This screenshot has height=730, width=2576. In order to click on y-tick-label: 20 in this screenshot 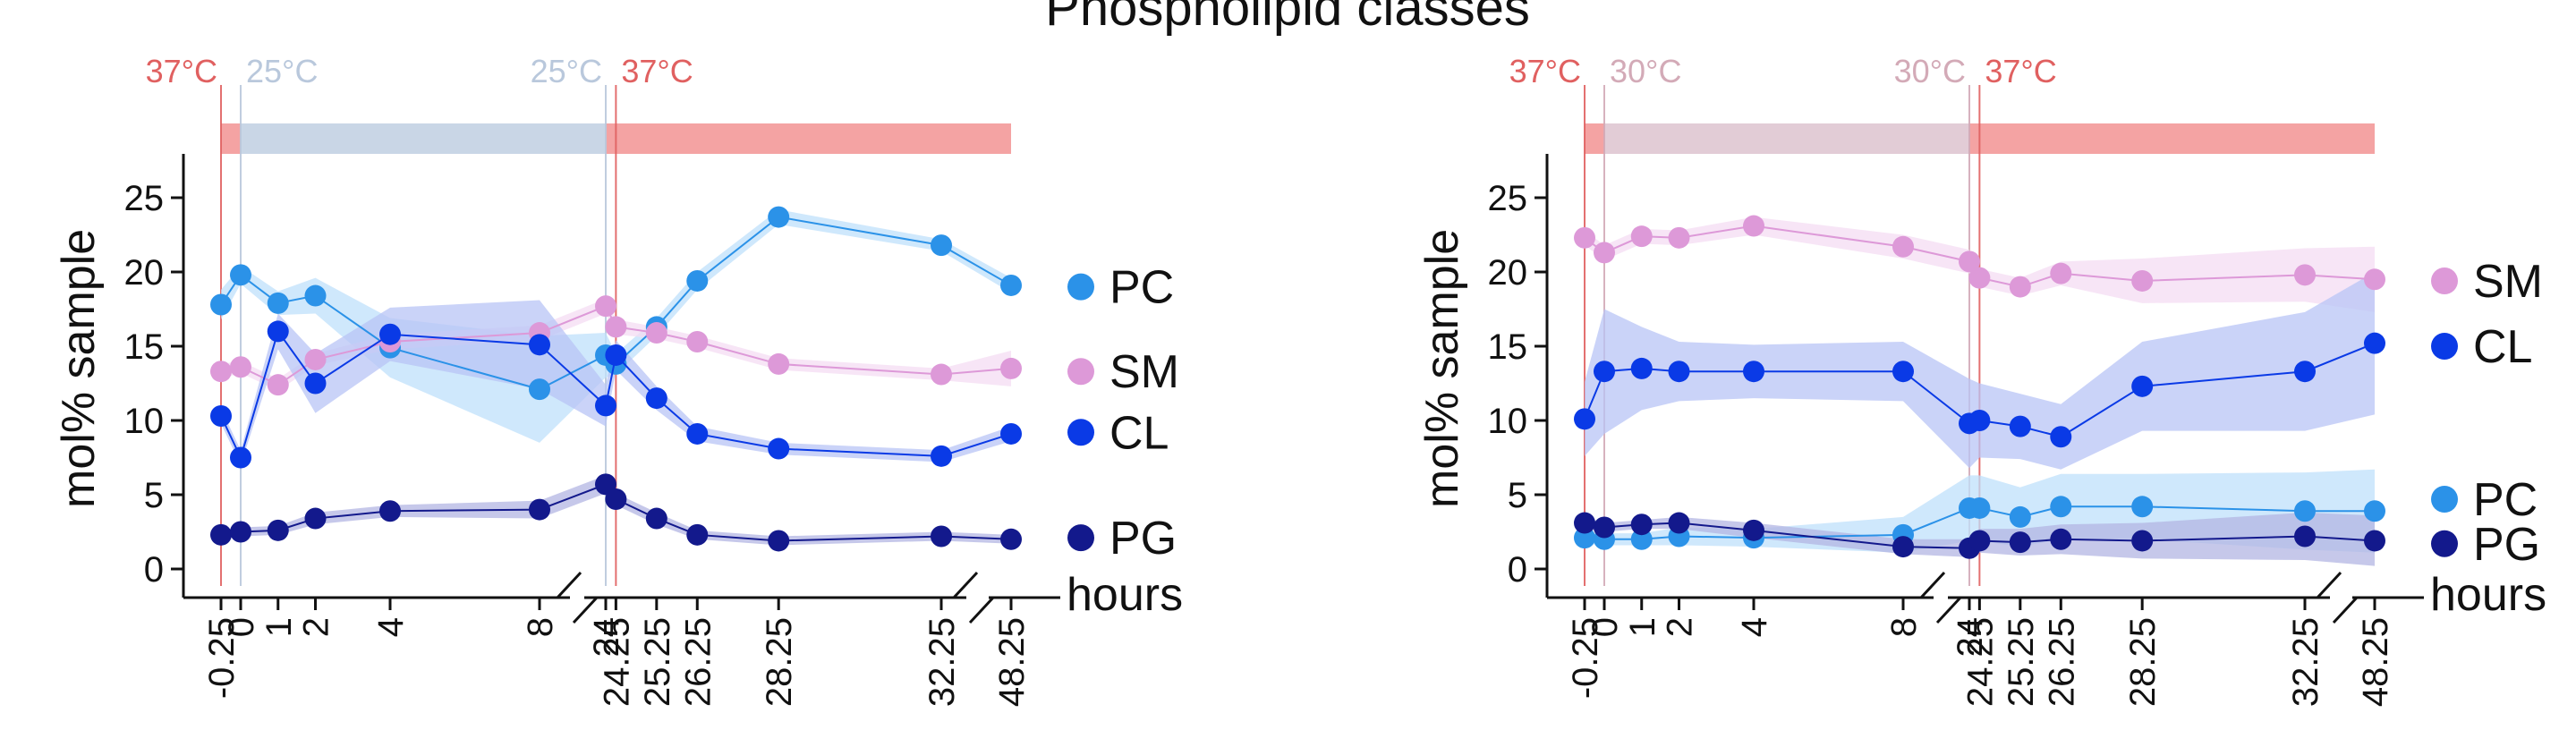, I will do `click(144, 273)`.